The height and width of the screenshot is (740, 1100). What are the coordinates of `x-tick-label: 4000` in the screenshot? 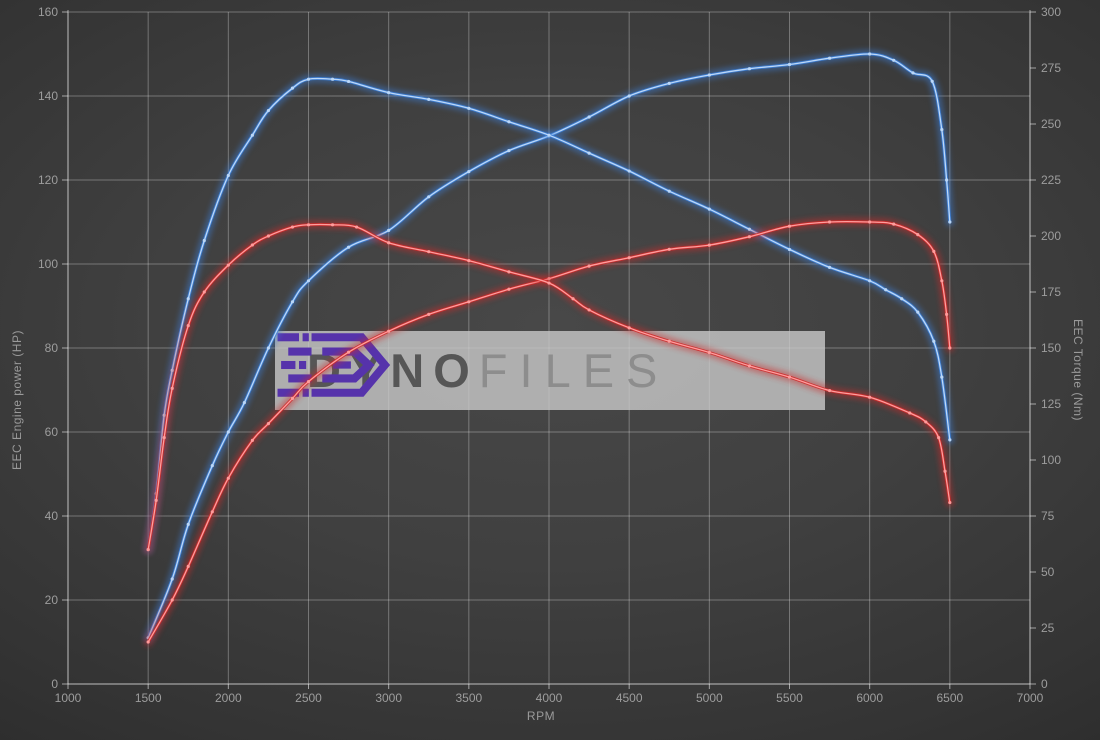 It's located at (549, 698).